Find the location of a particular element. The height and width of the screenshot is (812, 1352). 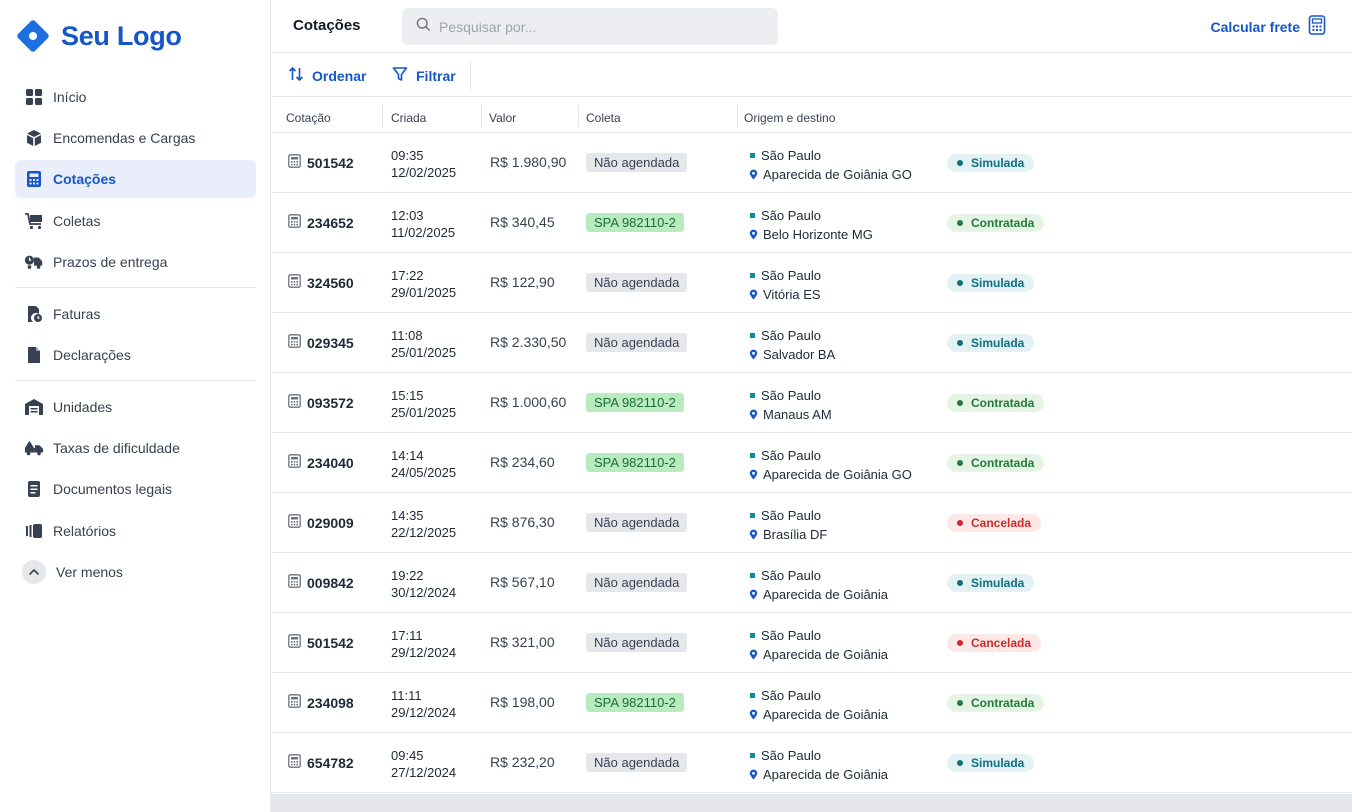

table-toolbar: Ordenar Filtrar is located at coordinates (811, 75).